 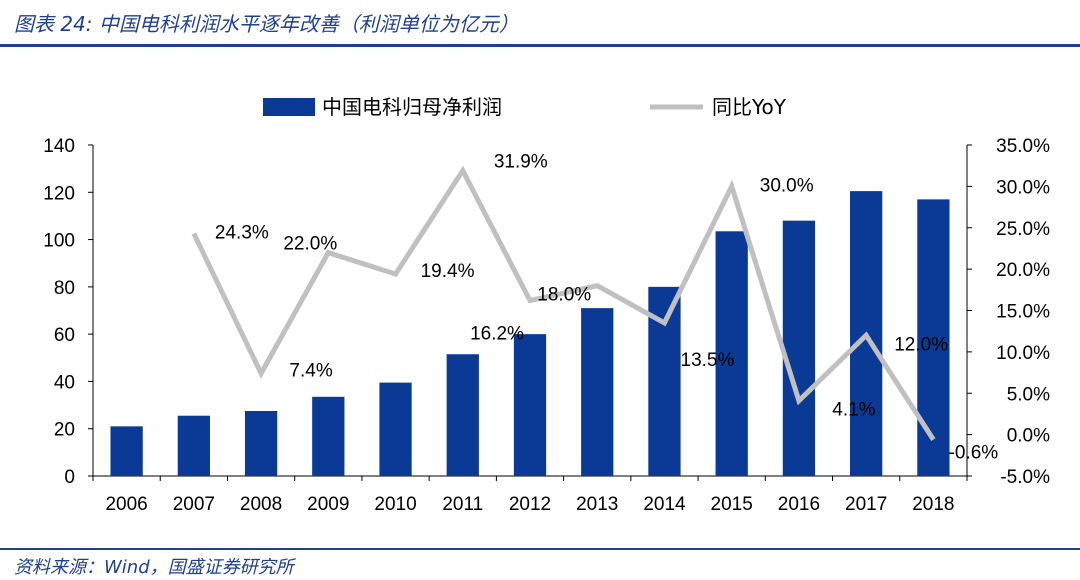 What do you see at coordinates (154, 567) in the screenshot?
I see `source-note: 资料来源：Wind，国盛证券研究所` at bounding box center [154, 567].